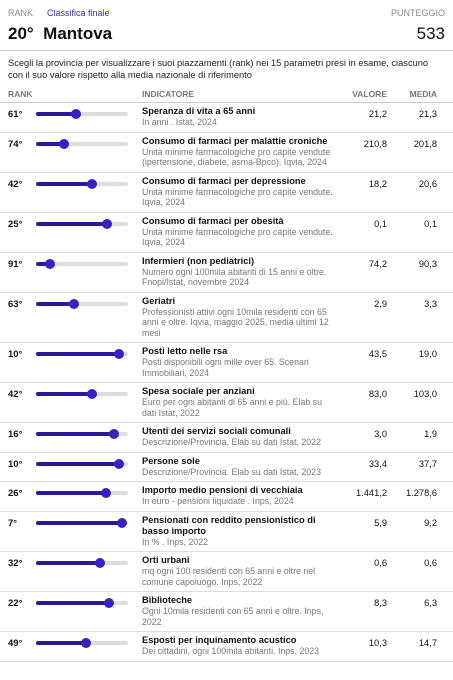 The image size is (453, 680). I want to click on value: 10,3, so click(377, 643).